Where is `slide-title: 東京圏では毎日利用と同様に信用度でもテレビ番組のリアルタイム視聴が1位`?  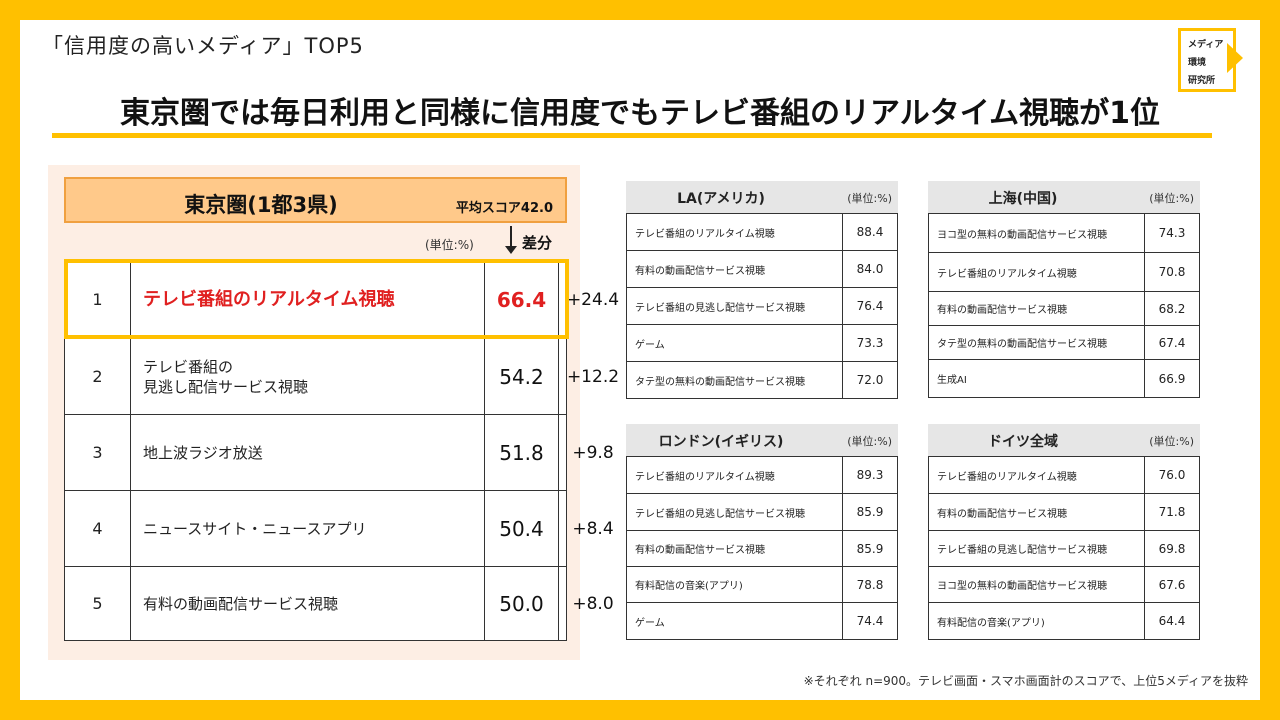 slide-title: 東京圏では毎日利用と同様に信用度でもテレビ番組のリアルタイム視聴が1位 is located at coordinates (640, 113).